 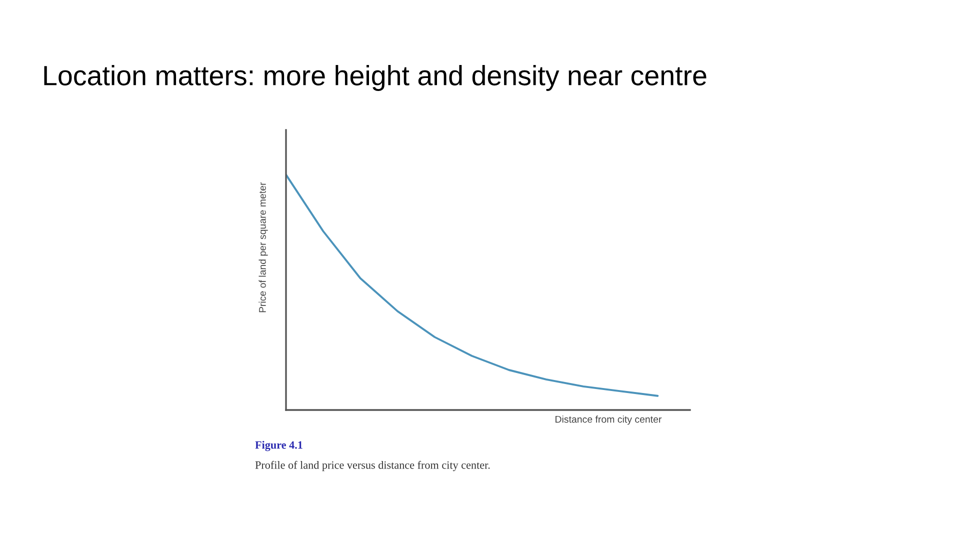 I want to click on chart-title: Location matters: more height and density near centre, so click(x=375, y=78).